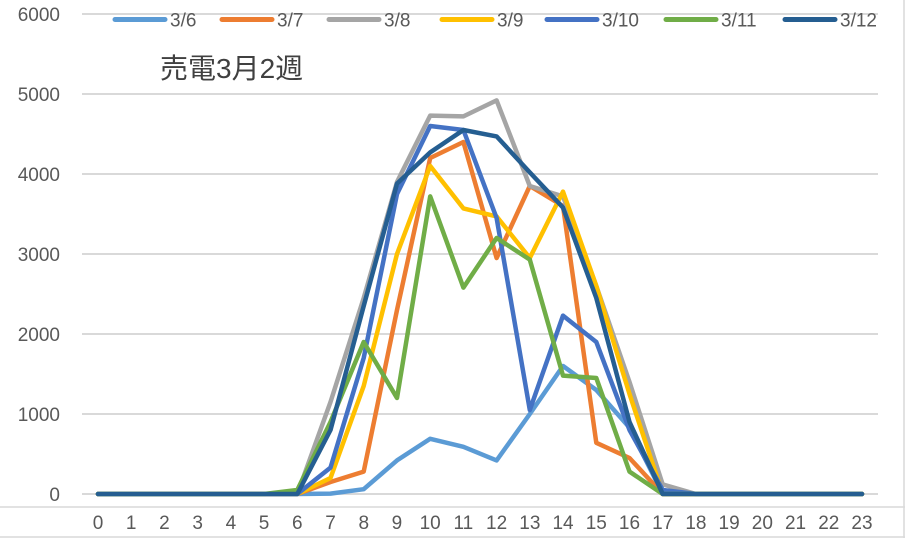  Describe the element at coordinates (154, 21) in the screenshot. I see `legend-item-3-6: 3/6` at that location.